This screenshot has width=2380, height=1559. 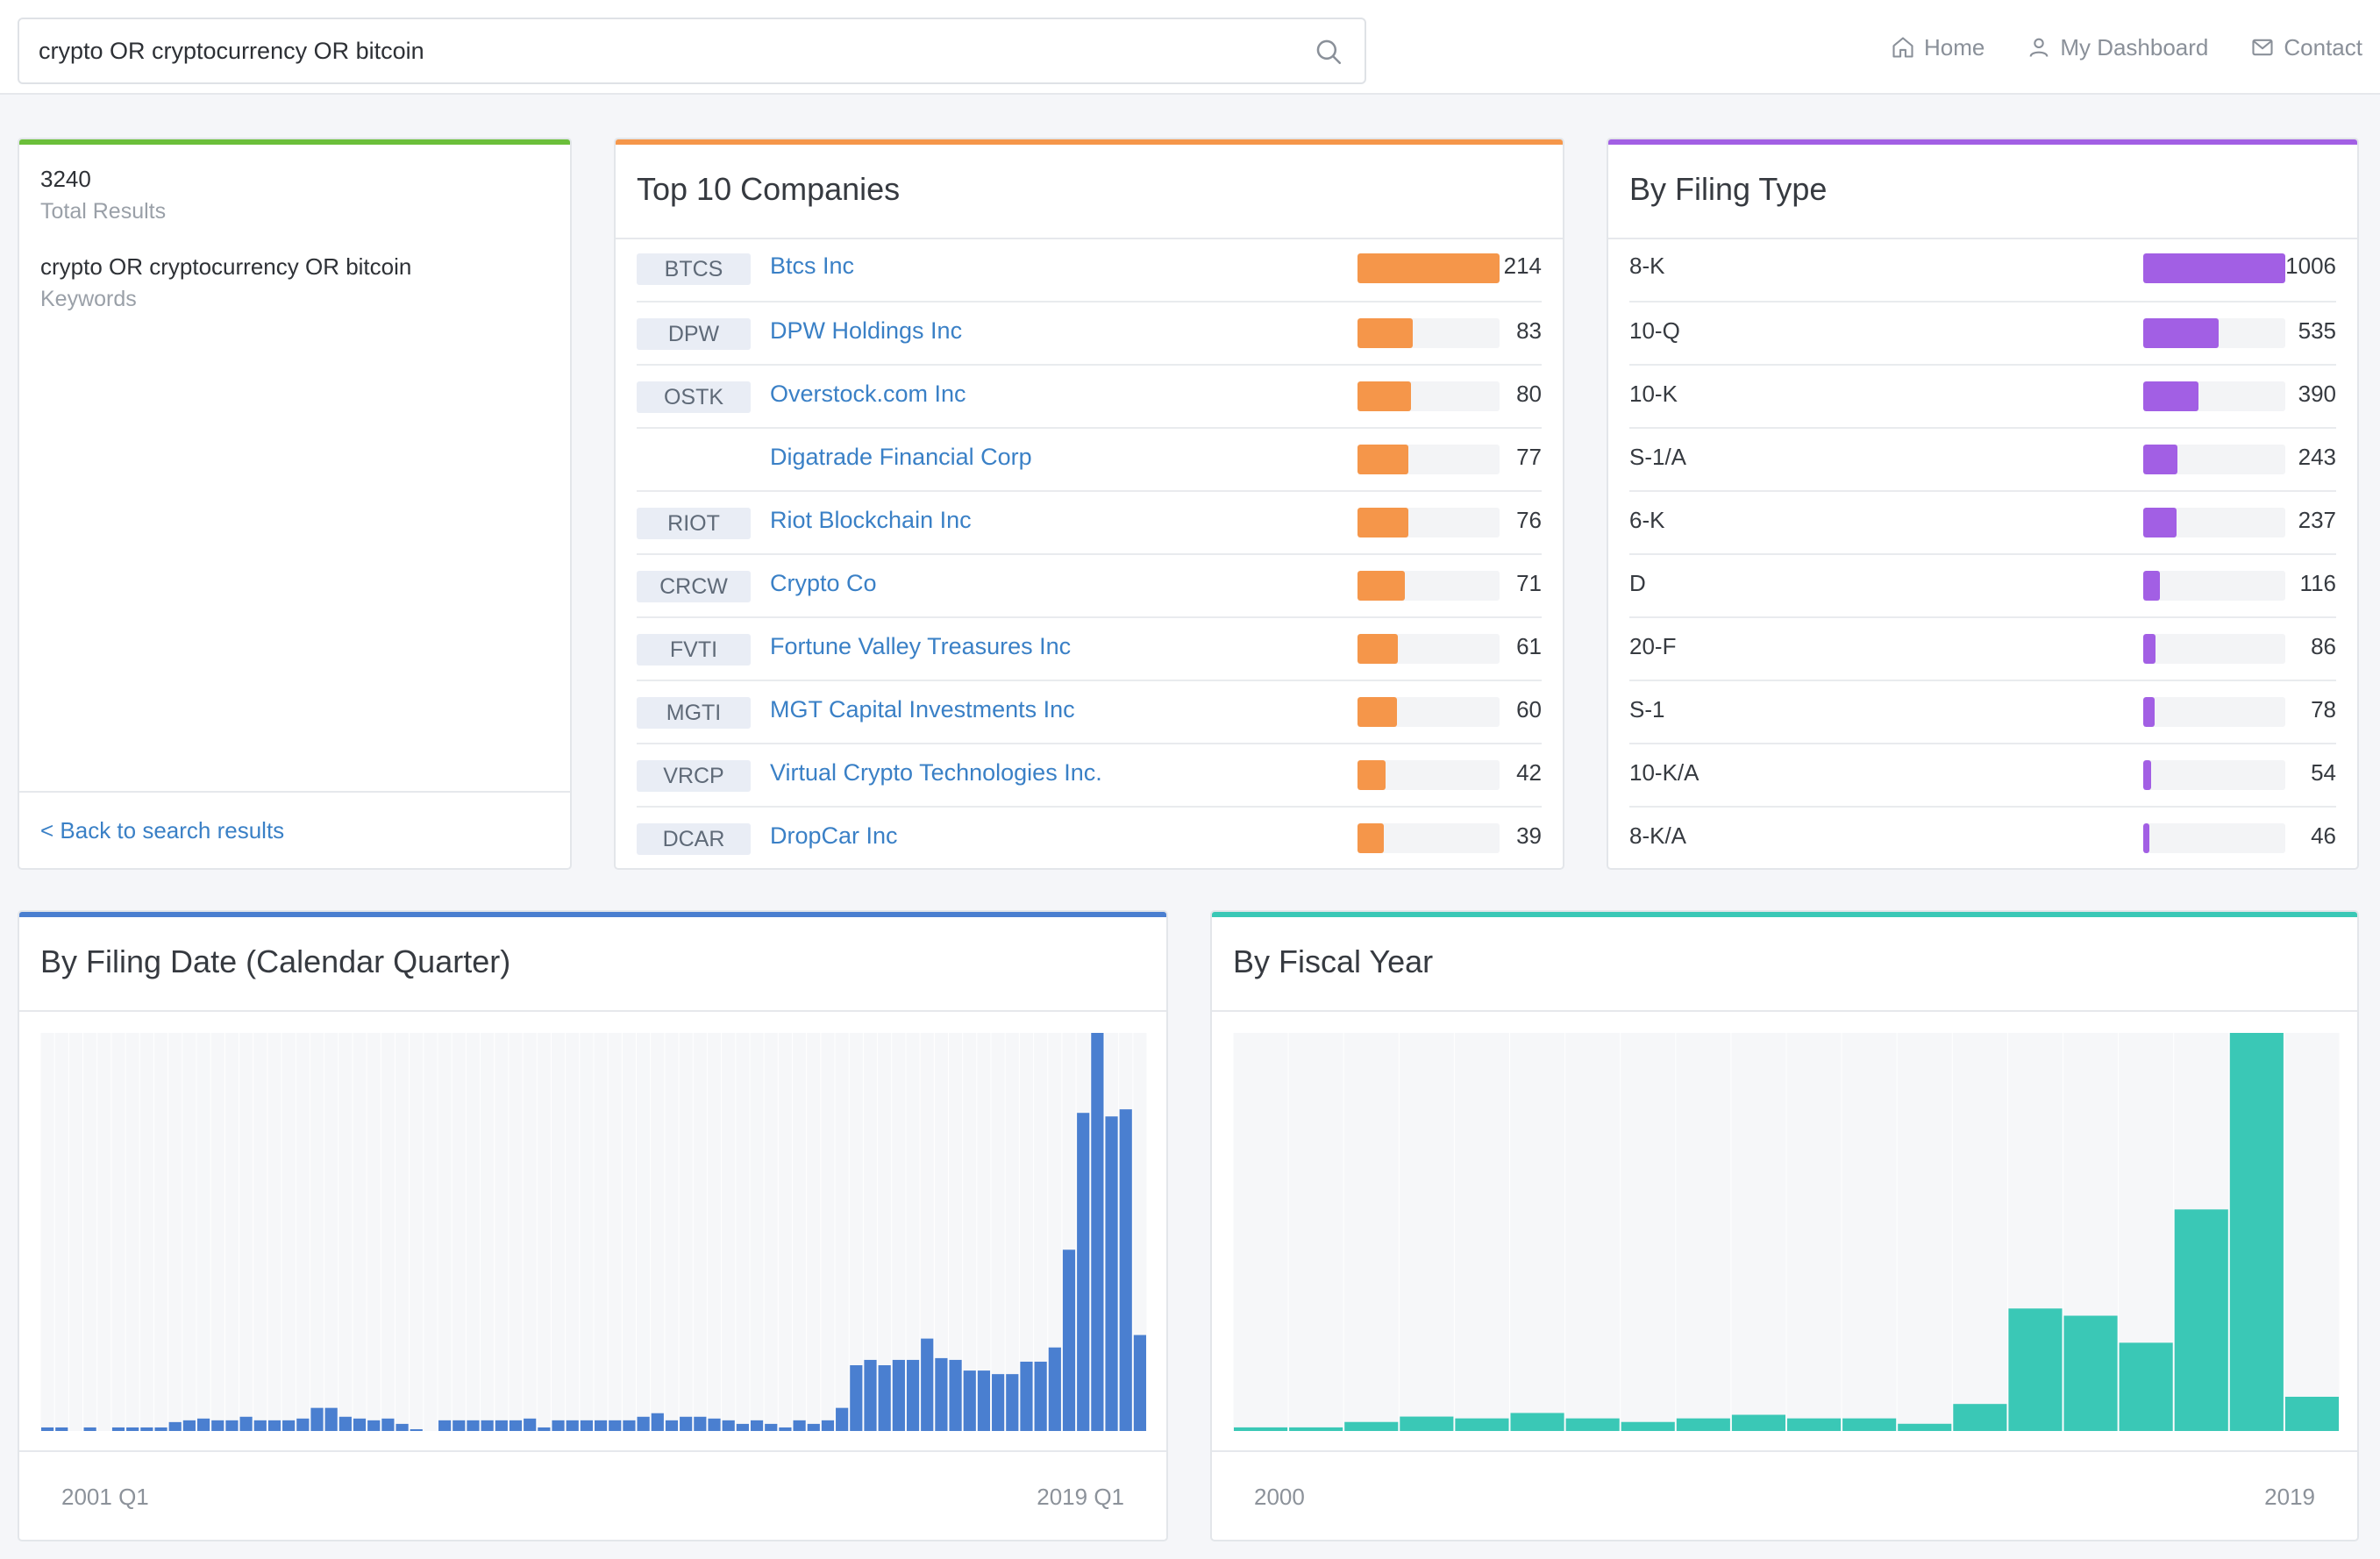 What do you see at coordinates (936, 773) in the screenshot?
I see `company-link: Virtual Crypto Technologies Inc.` at bounding box center [936, 773].